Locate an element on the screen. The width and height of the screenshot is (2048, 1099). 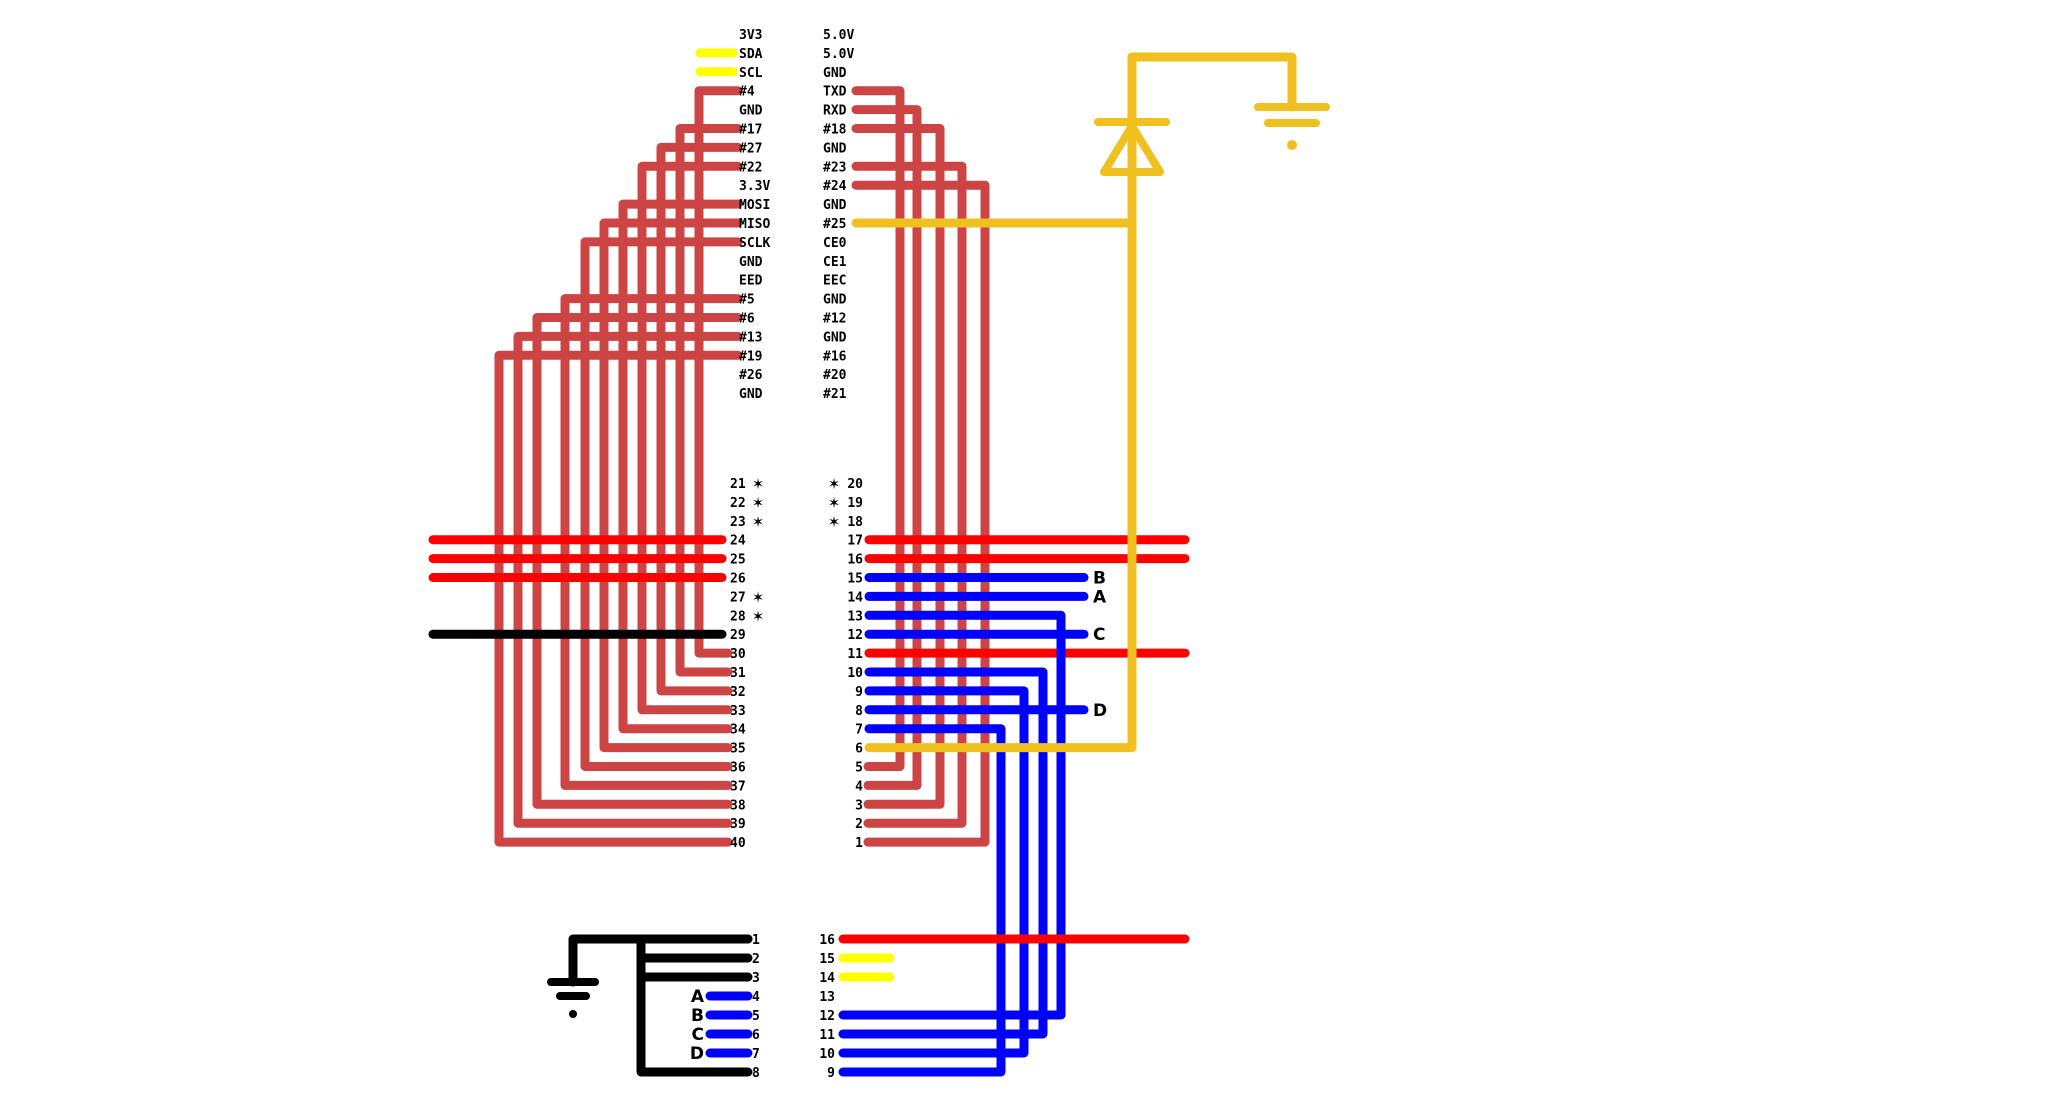
matrix-left-pin: 31 is located at coordinates (738, 673).